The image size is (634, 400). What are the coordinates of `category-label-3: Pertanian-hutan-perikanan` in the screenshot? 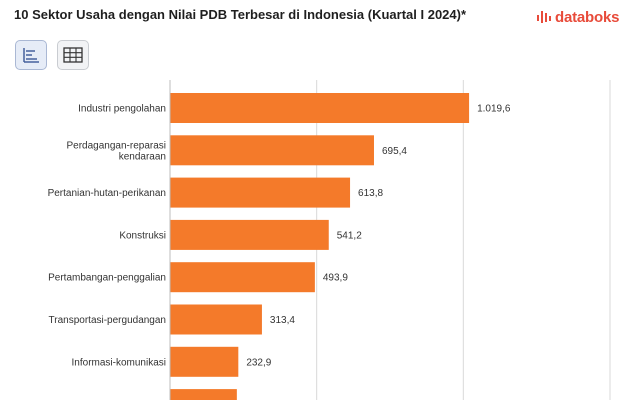 It's located at (107, 193).